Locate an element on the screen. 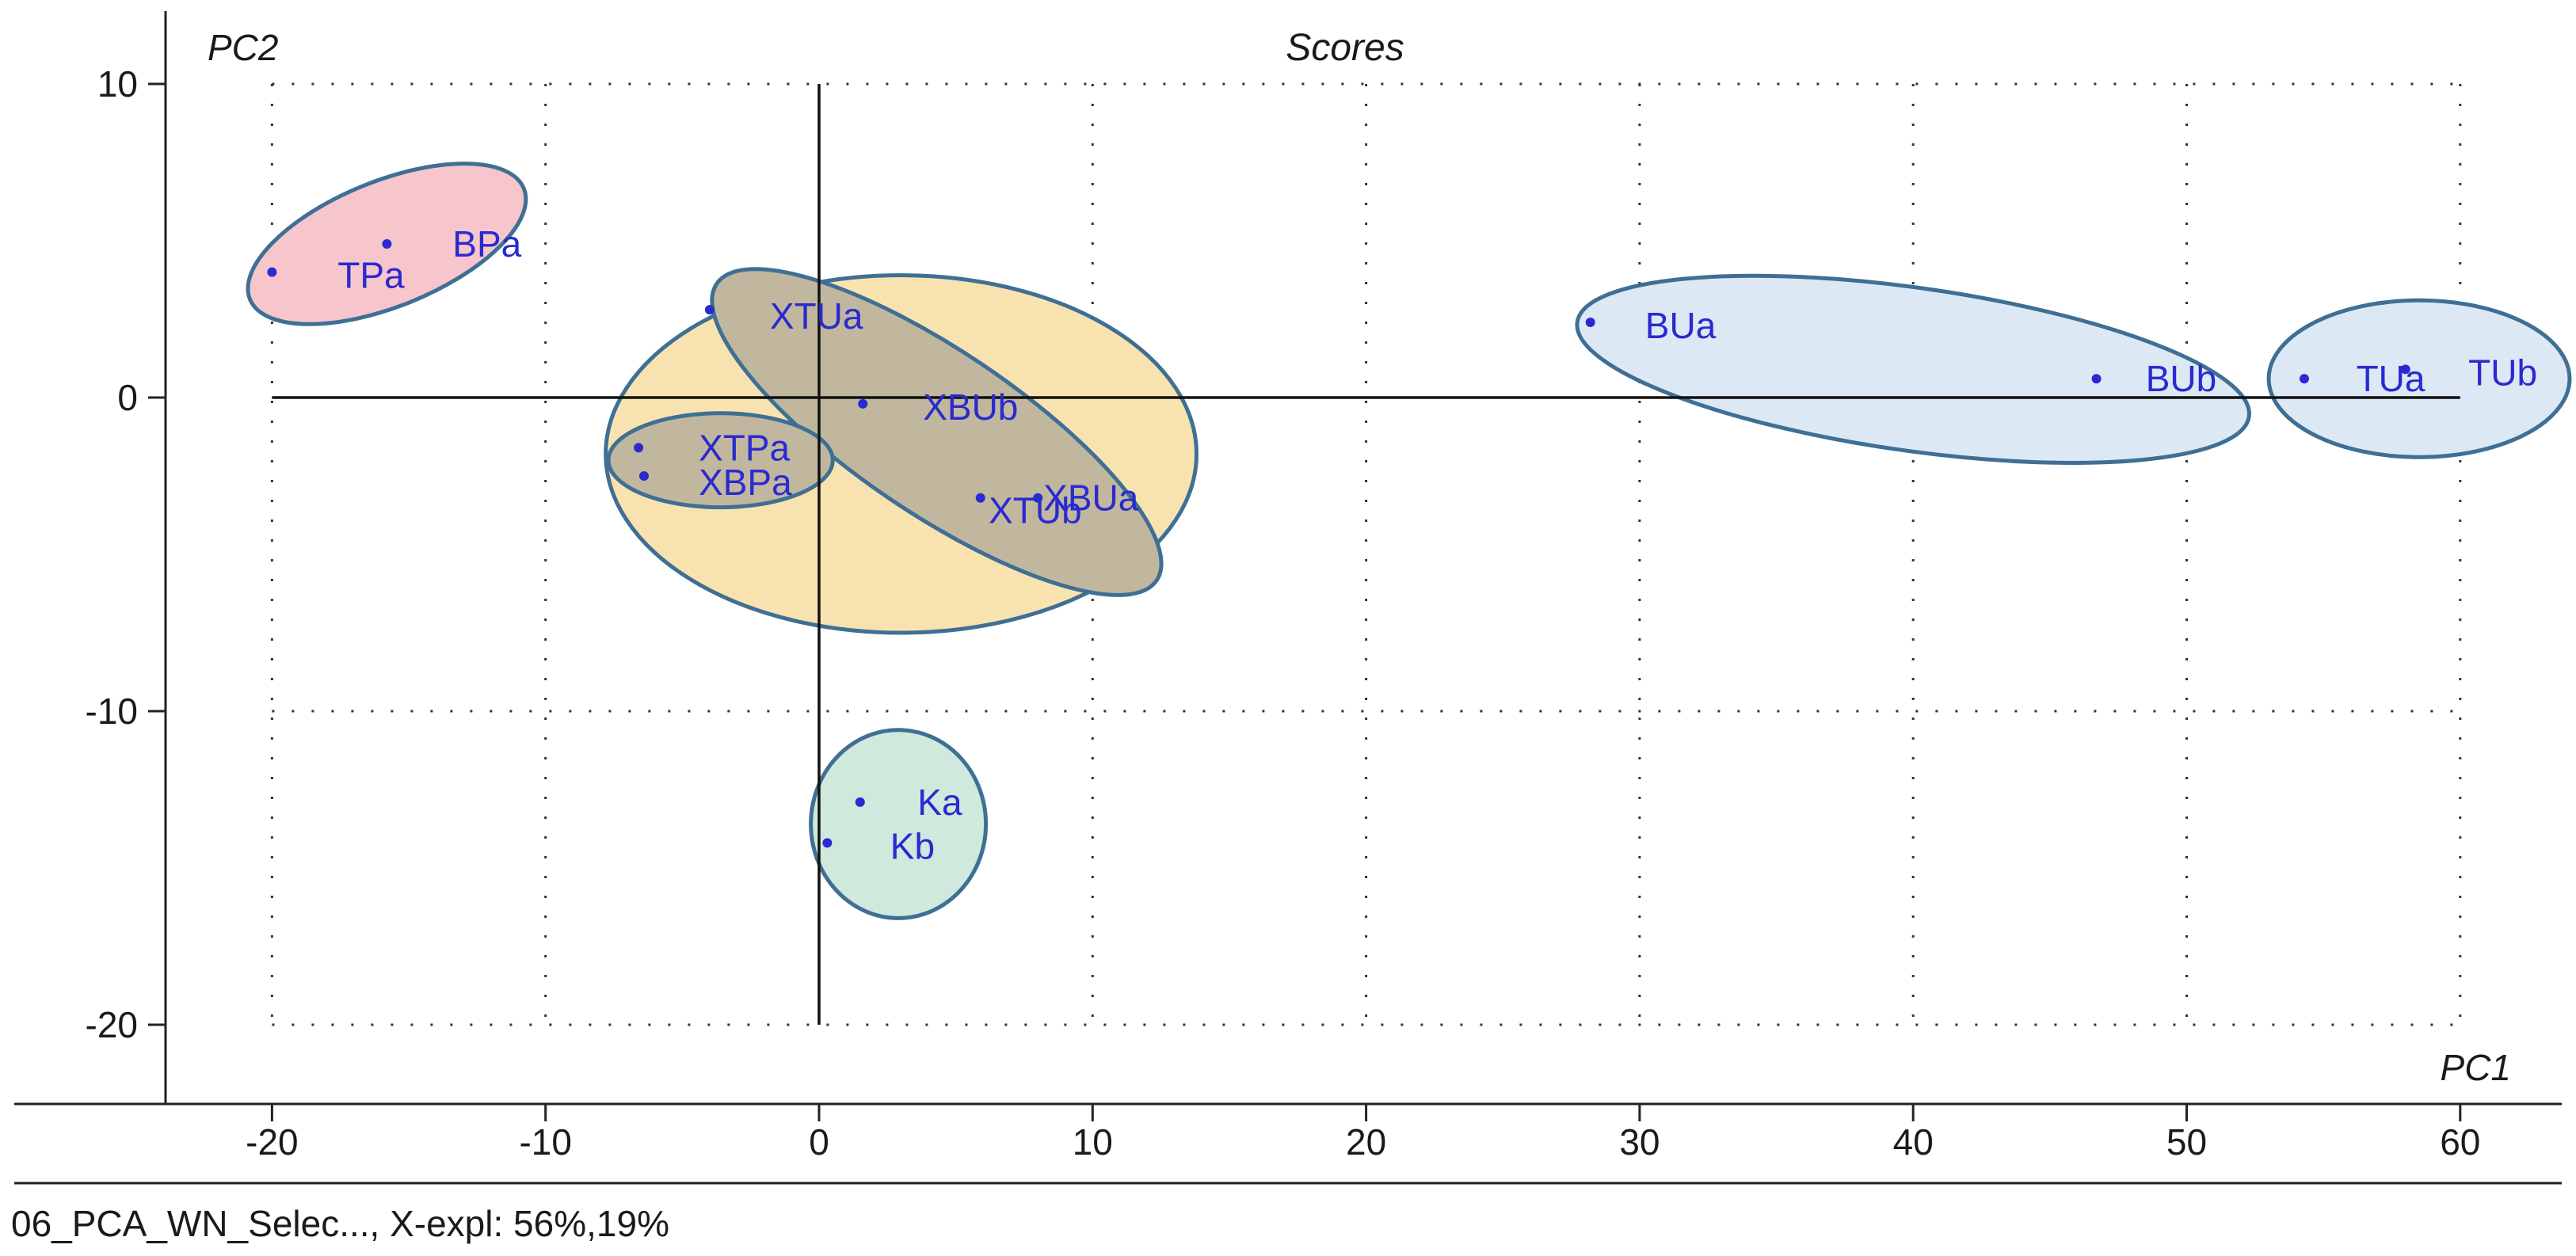  data-label-bua: BUa is located at coordinates (1681, 325).